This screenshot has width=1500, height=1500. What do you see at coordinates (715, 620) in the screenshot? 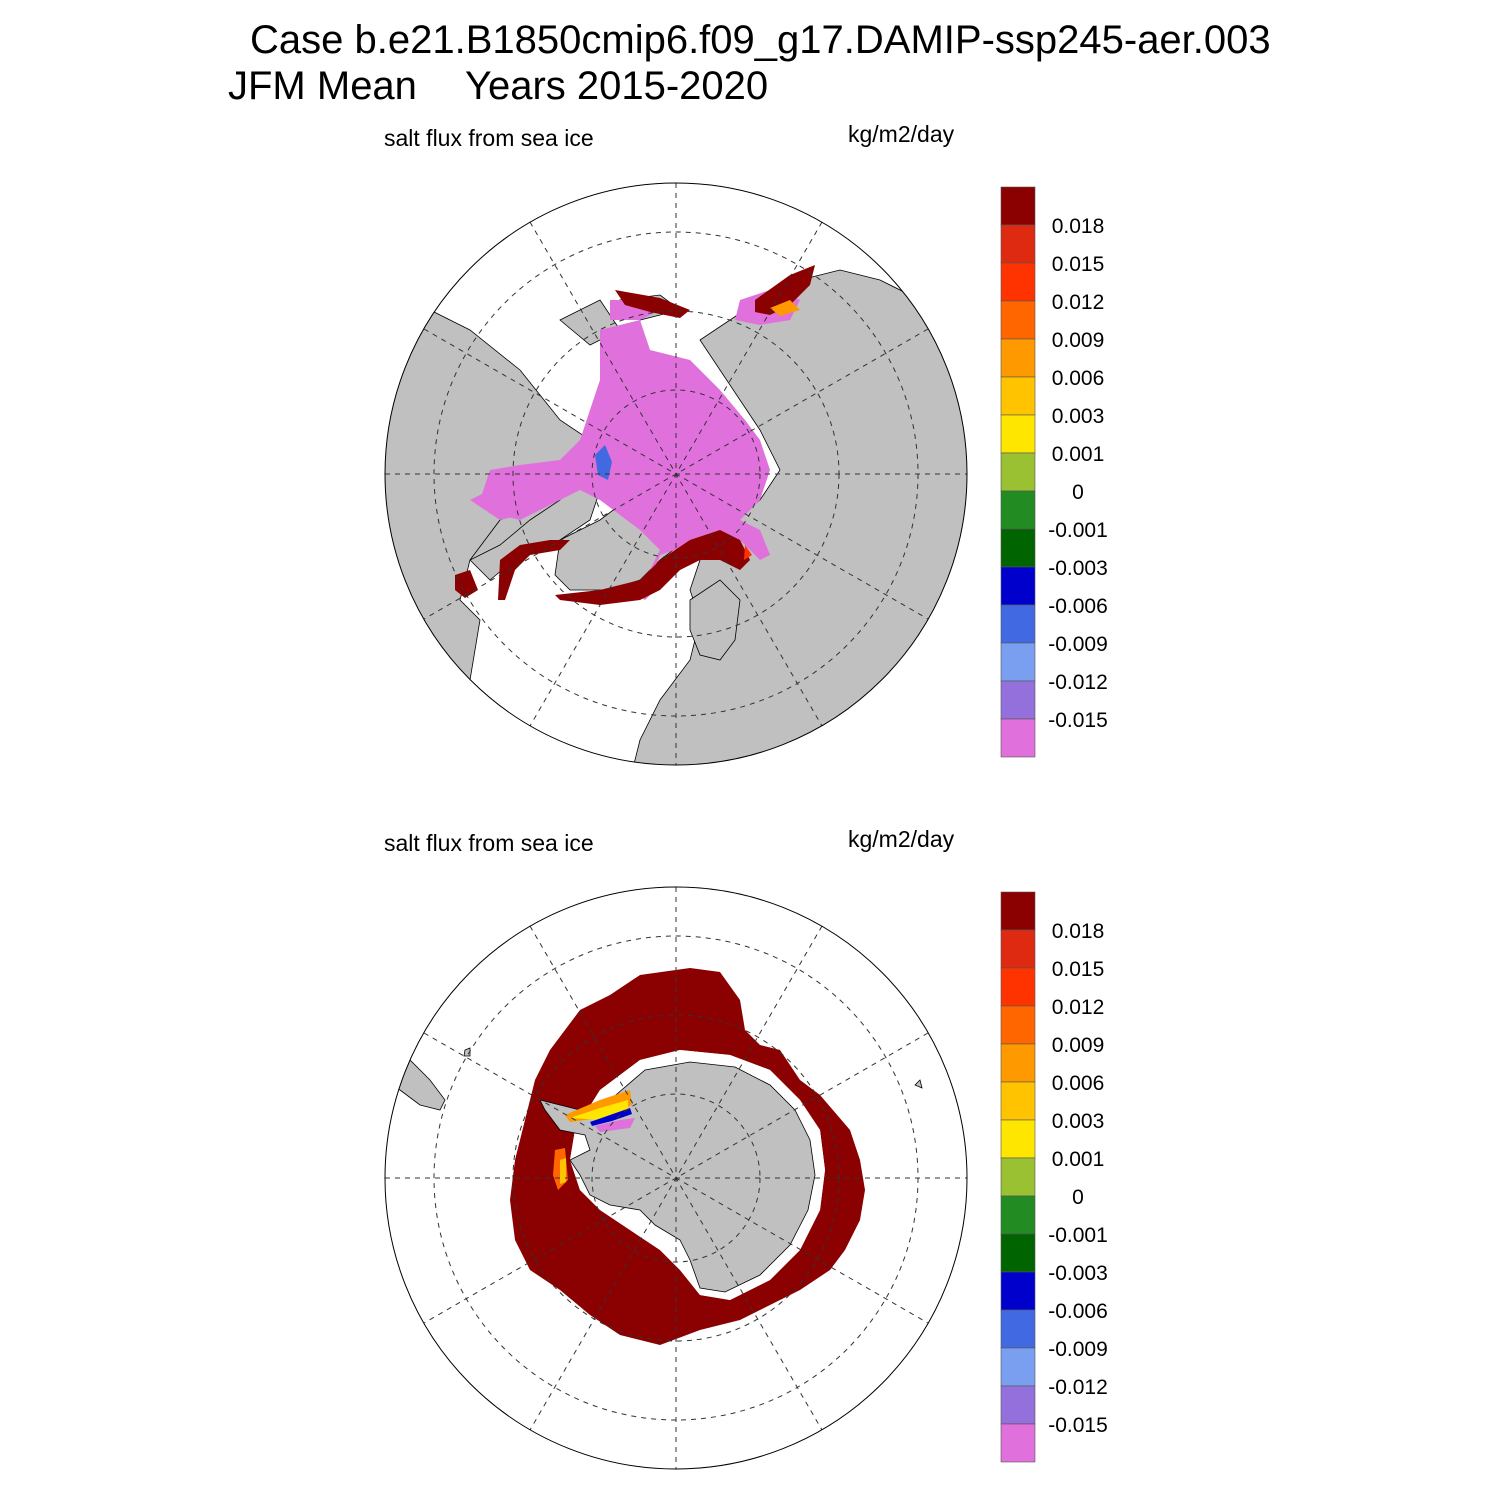
I see `europe-land` at bounding box center [715, 620].